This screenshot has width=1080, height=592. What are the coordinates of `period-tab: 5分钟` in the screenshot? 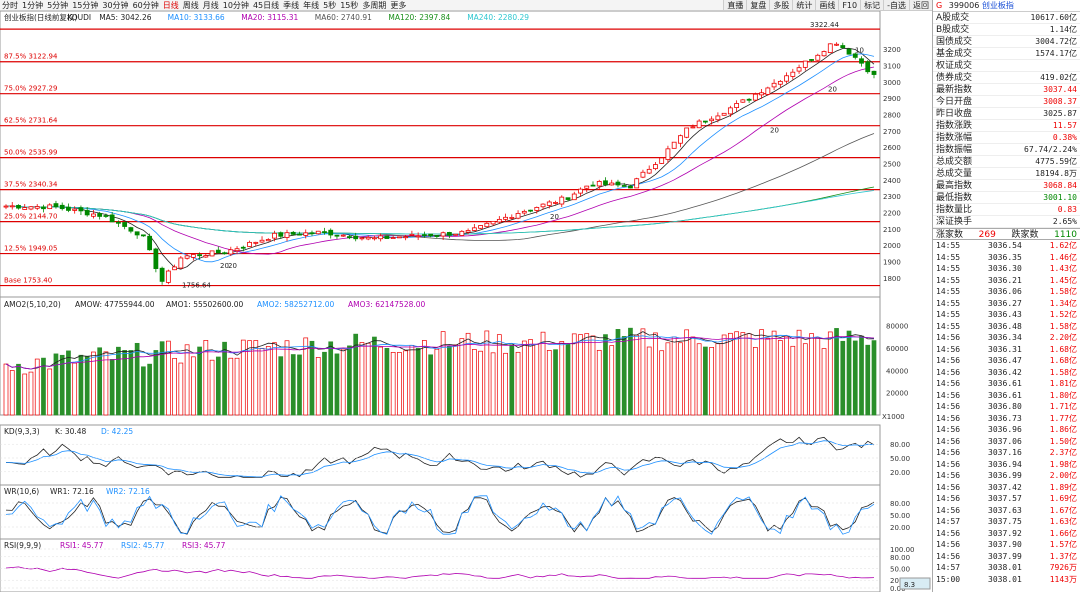 It's located at (58, 5).